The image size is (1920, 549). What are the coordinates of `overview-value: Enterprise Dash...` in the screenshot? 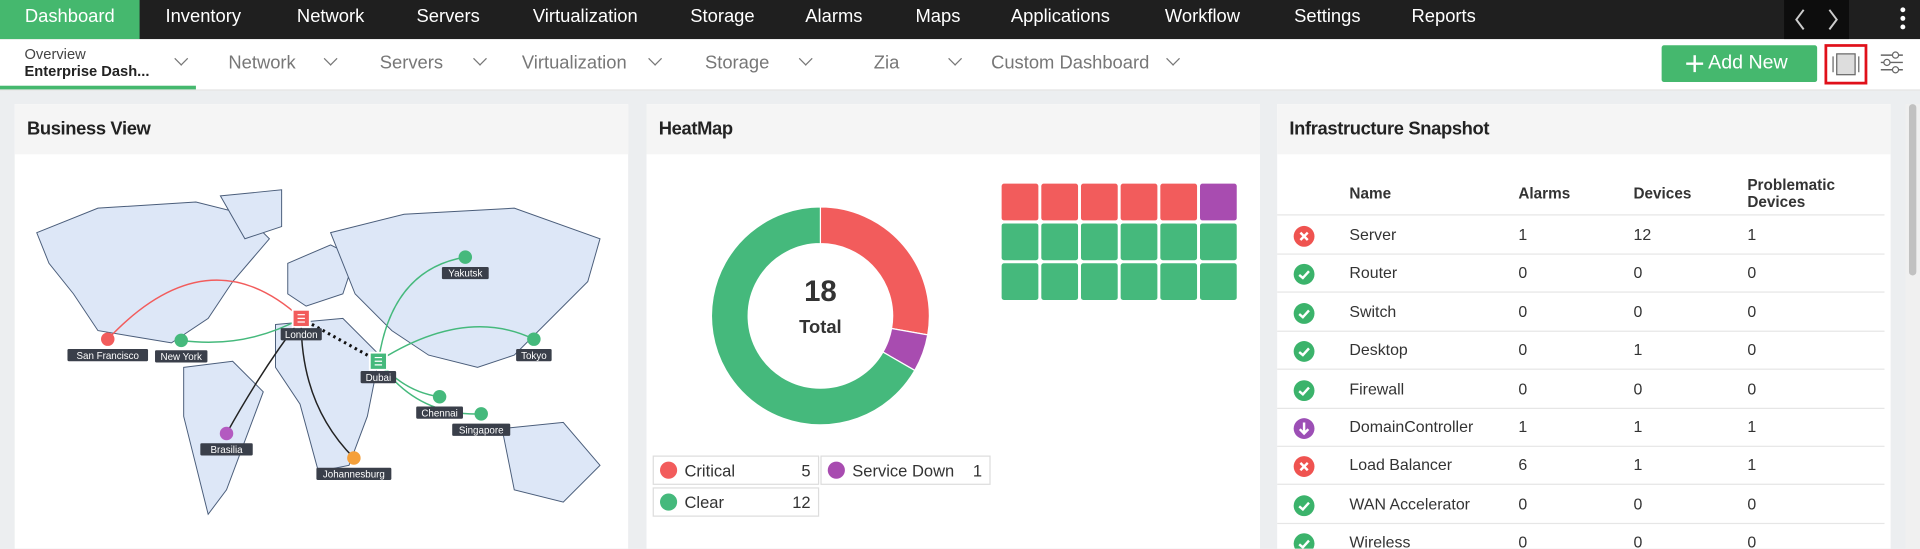 It's located at (87, 71).